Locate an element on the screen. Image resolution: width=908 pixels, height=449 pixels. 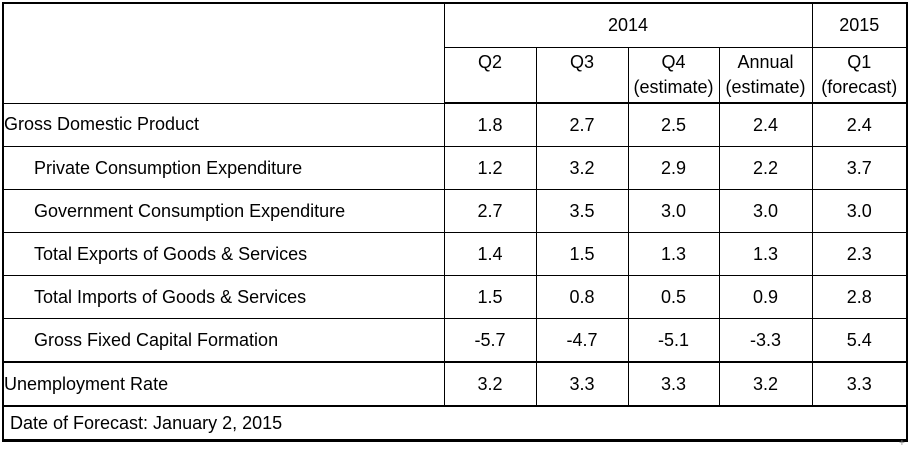
corner-cell is located at coordinates (223, 53).